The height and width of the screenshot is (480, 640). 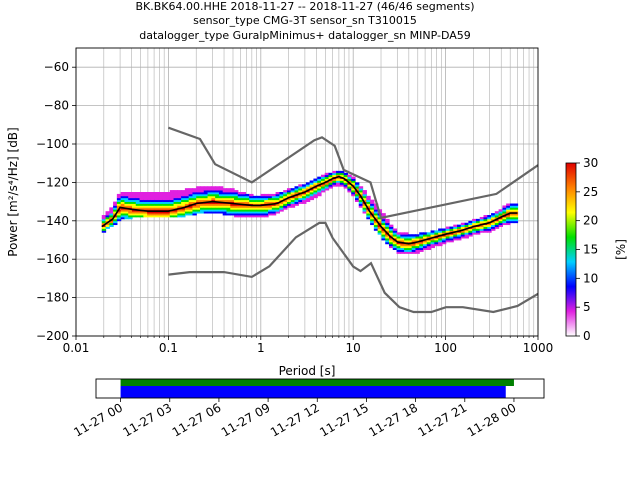 I want to click on y-tick-label: −200, so click(x=52, y=336).